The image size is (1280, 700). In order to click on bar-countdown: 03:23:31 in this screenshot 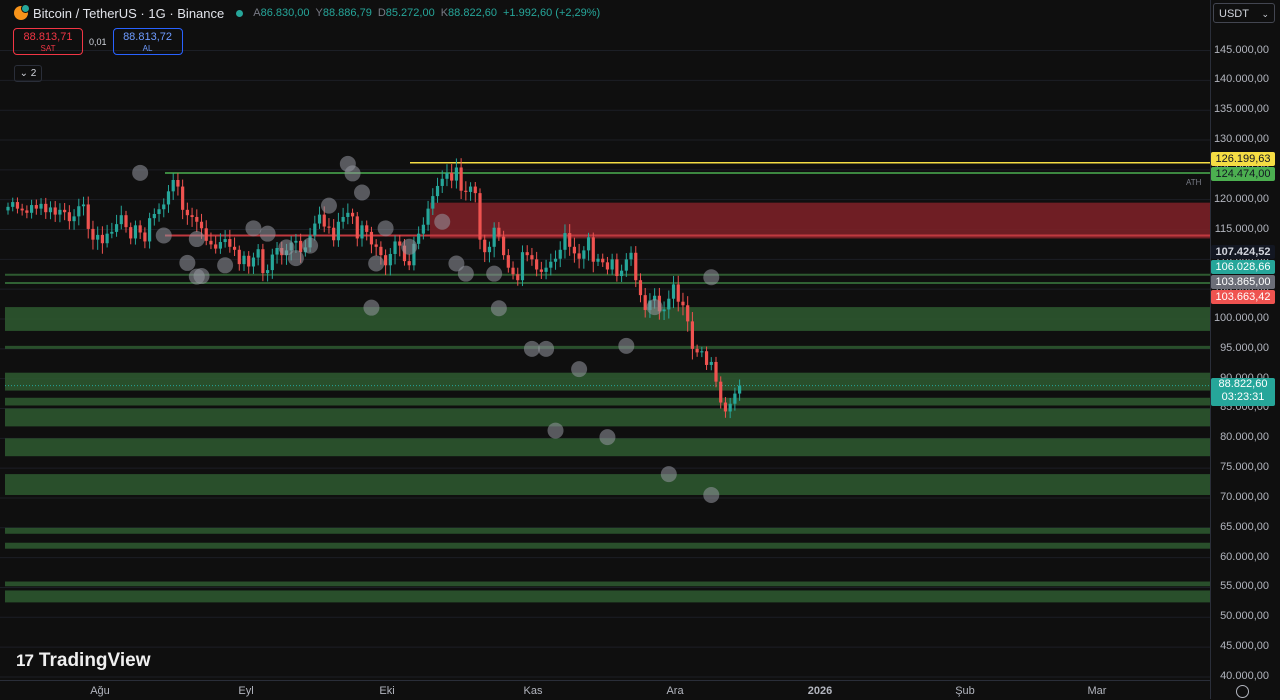, I will do `click(1243, 397)`.